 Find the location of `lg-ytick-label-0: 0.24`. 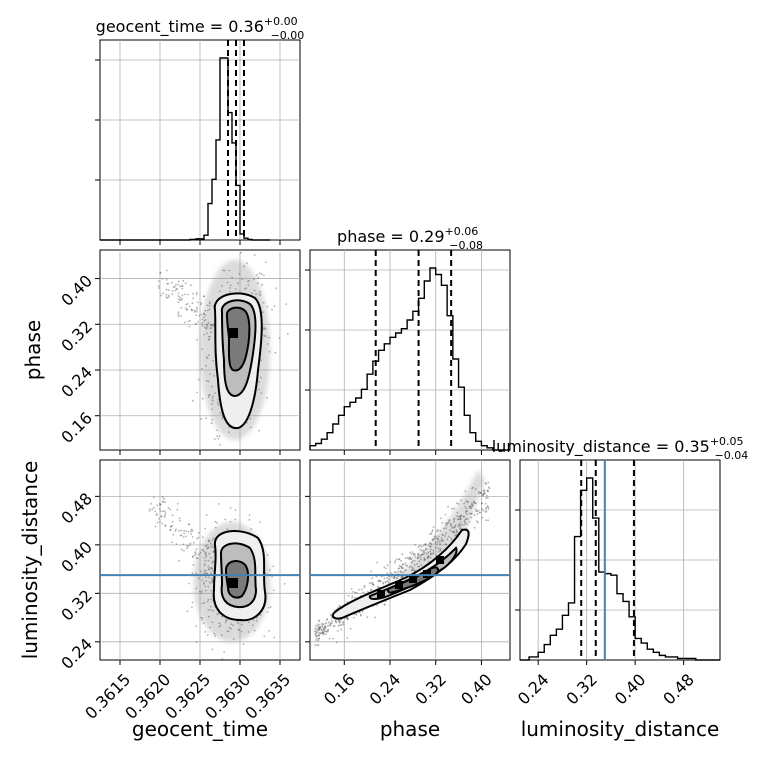

lg-ytick-label-0: 0.24 is located at coordinates (76, 653).